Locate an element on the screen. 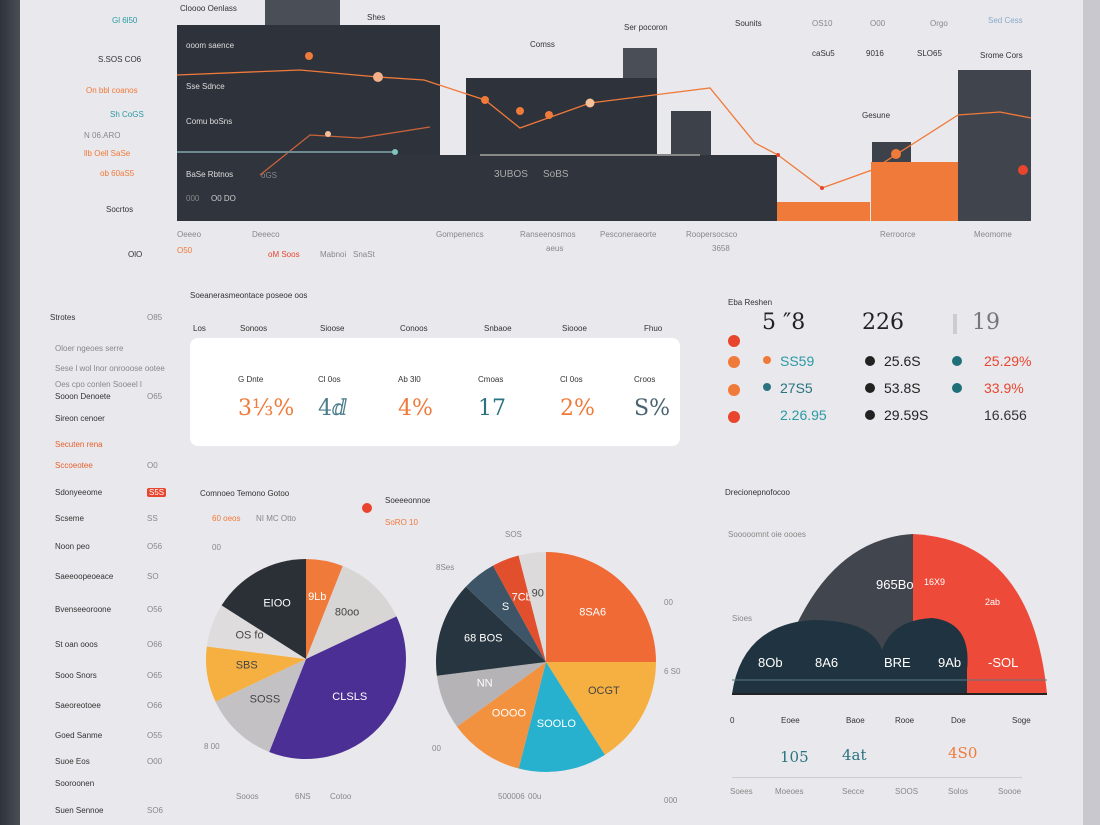  pie-axis-label: Sooos is located at coordinates (247, 796).